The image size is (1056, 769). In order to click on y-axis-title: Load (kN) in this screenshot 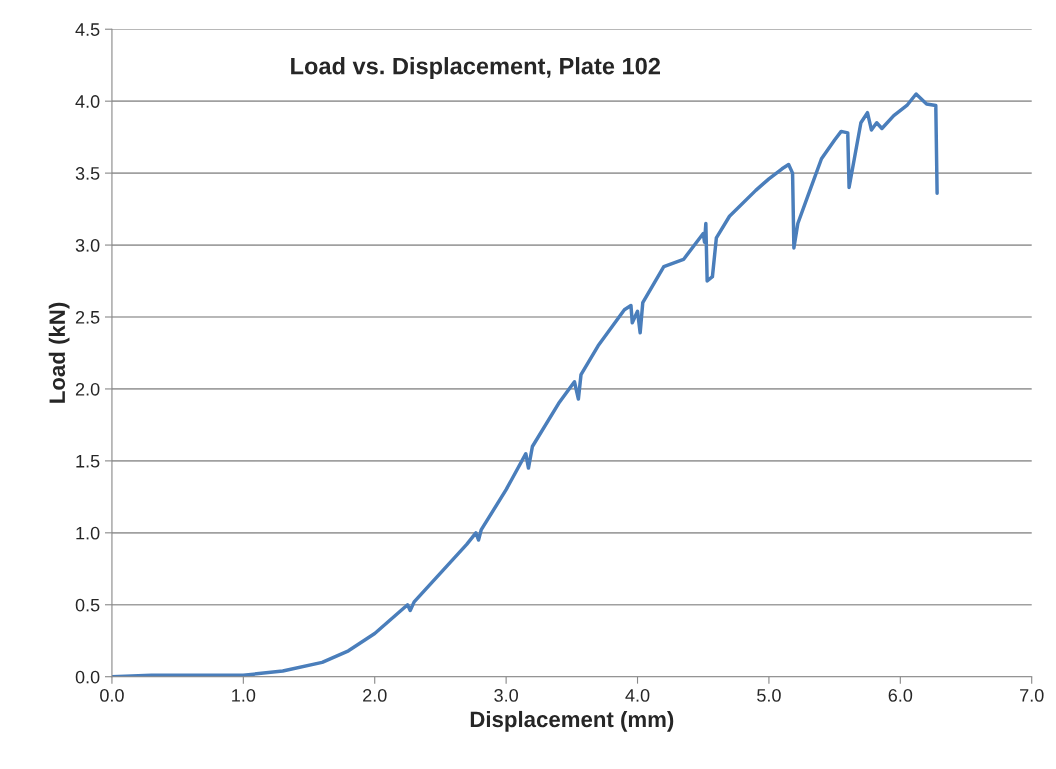, I will do `click(59, 352)`.